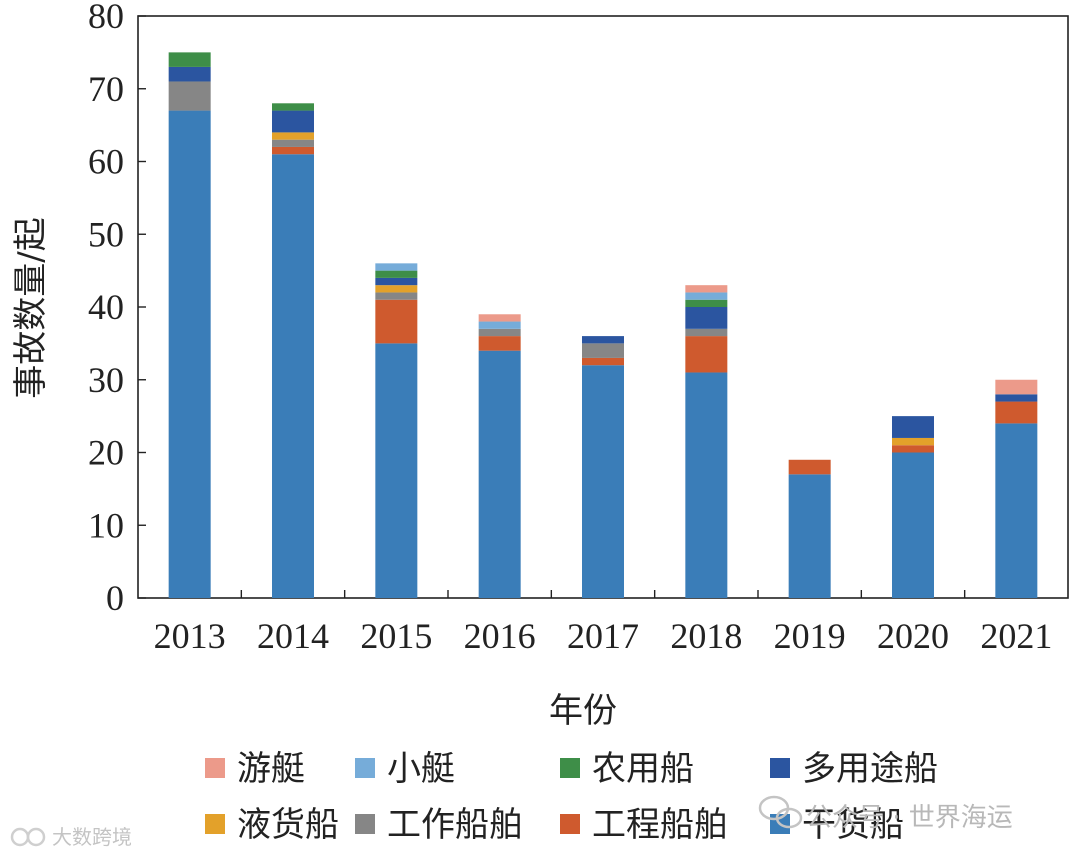 The image size is (1080, 860). Describe the element at coordinates (500, 636) in the screenshot. I see `x-tick-label: 2016` at that location.